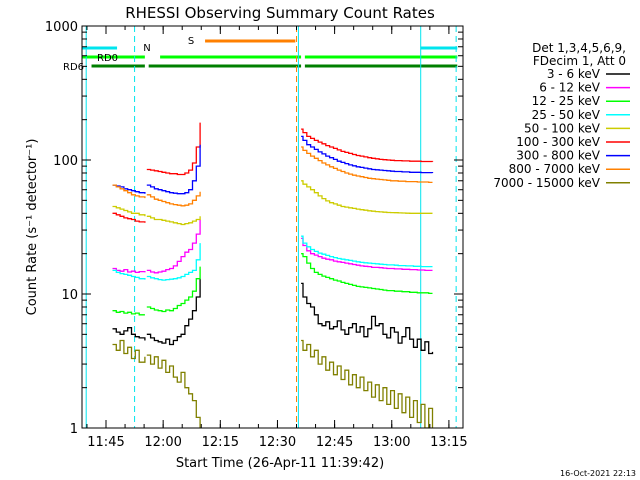  I want to click on x-tick-label: 13:00, so click(391, 442).